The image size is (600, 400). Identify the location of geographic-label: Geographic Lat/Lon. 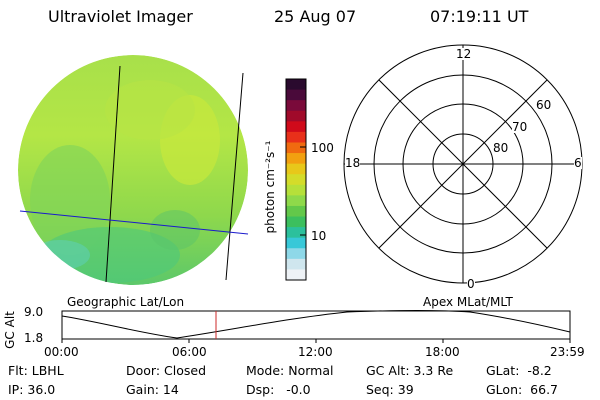
(126, 302).